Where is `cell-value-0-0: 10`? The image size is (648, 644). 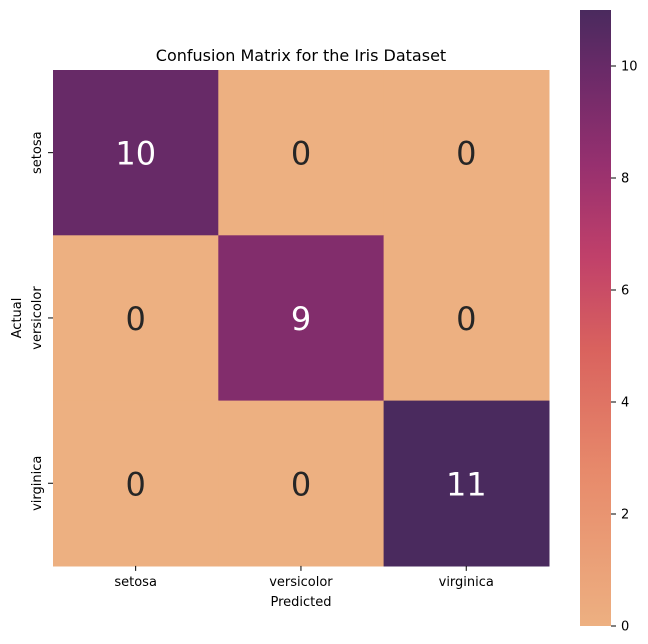
cell-value-0-0: 10 is located at coordinates (135, 154).